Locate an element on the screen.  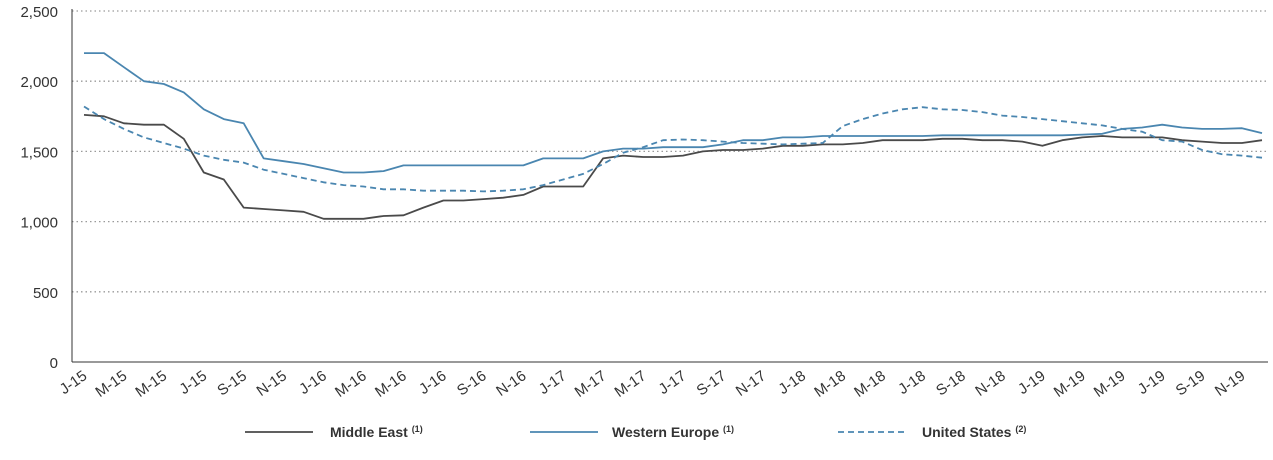
x-tick-label: S-19 is located at coordinates (1191, 383).